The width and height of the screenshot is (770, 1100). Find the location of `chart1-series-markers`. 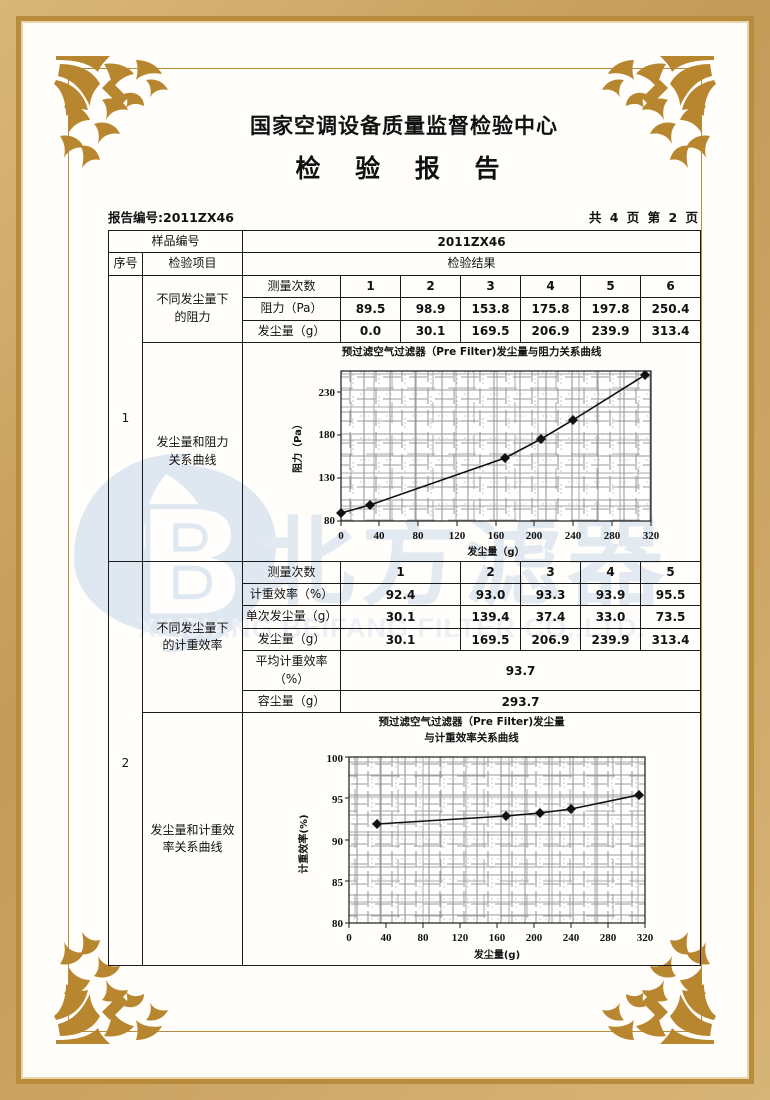

chart1-series-markers is located at coordinates (492, 443).